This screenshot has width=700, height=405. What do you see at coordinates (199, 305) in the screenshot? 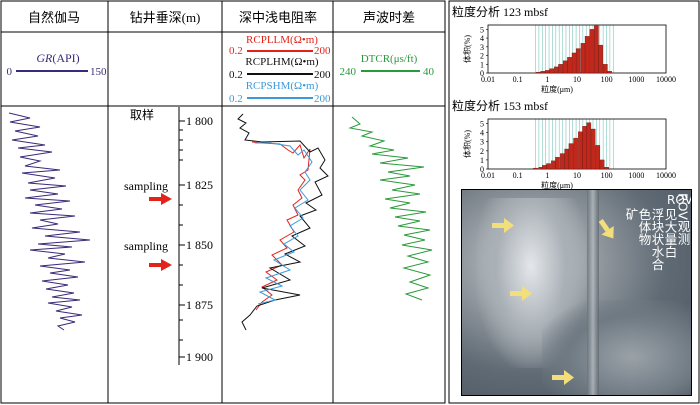
I see `depth-tick-1875: 1 875` at bounding box center [199, 305].